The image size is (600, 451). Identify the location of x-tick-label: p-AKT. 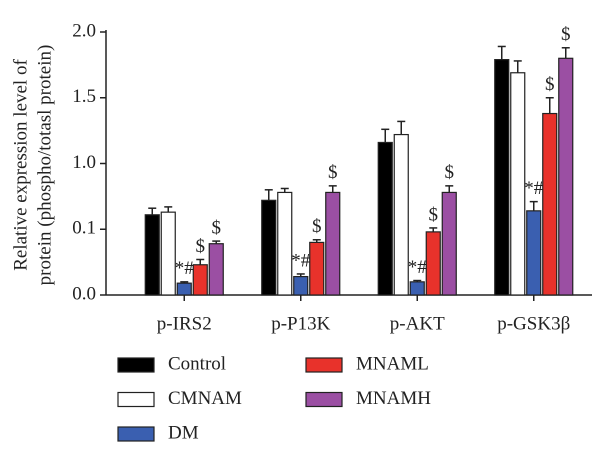
(417, 323).